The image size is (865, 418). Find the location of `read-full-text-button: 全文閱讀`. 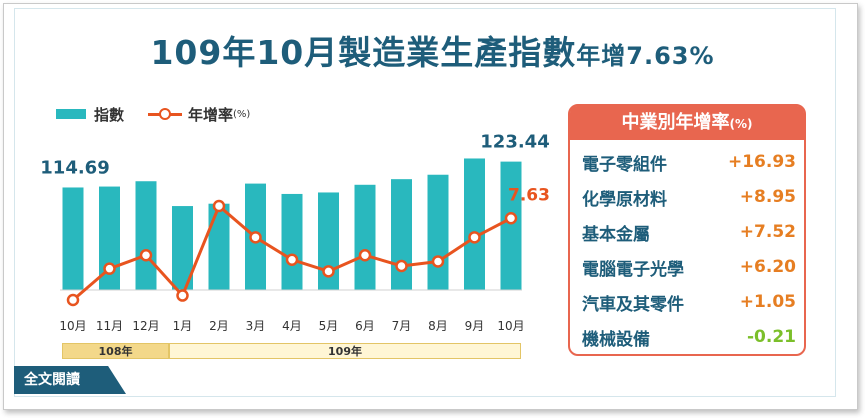

read-full-text-button: 全文閱讀 is located at coordinates (70, 380).